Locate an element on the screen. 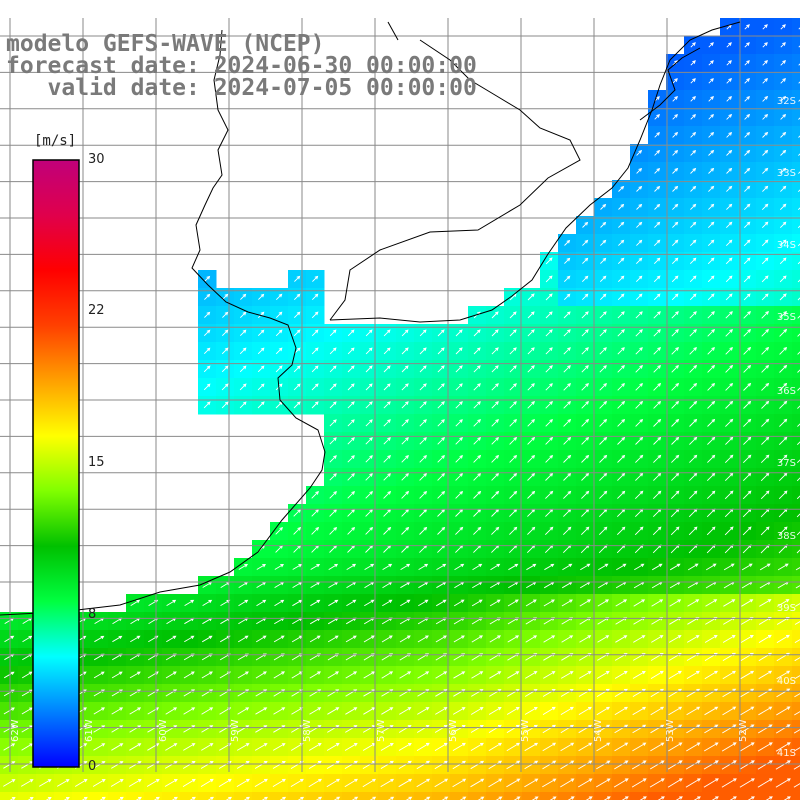 Image resolution: width=800 pixels, height=800 pixels. lon-label-61w: 61W is located at coordinates (89, 730).